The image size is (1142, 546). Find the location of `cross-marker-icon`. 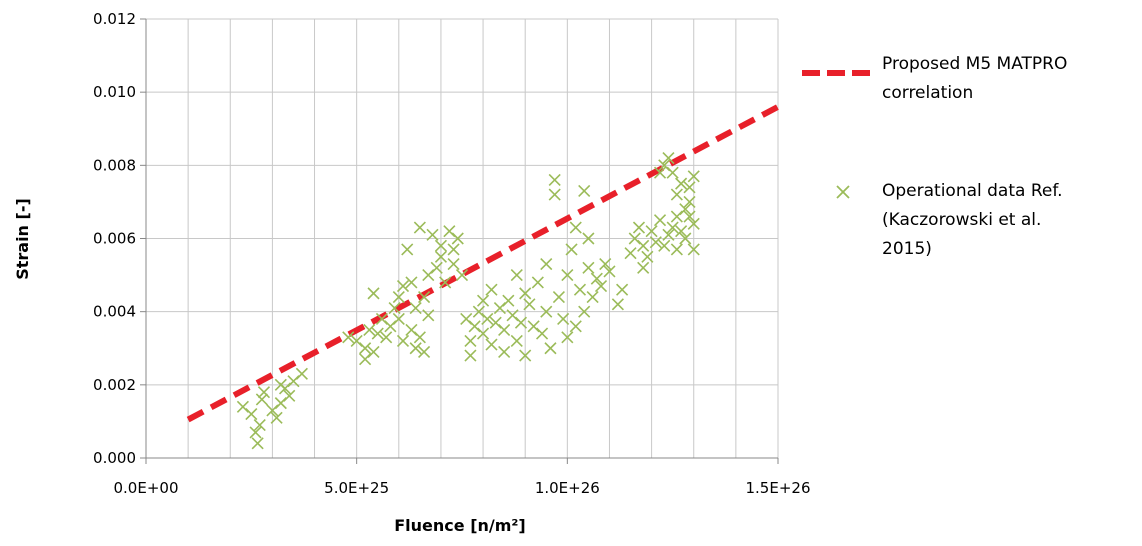

cross-marker-icon is located at coordinates (843, 192).